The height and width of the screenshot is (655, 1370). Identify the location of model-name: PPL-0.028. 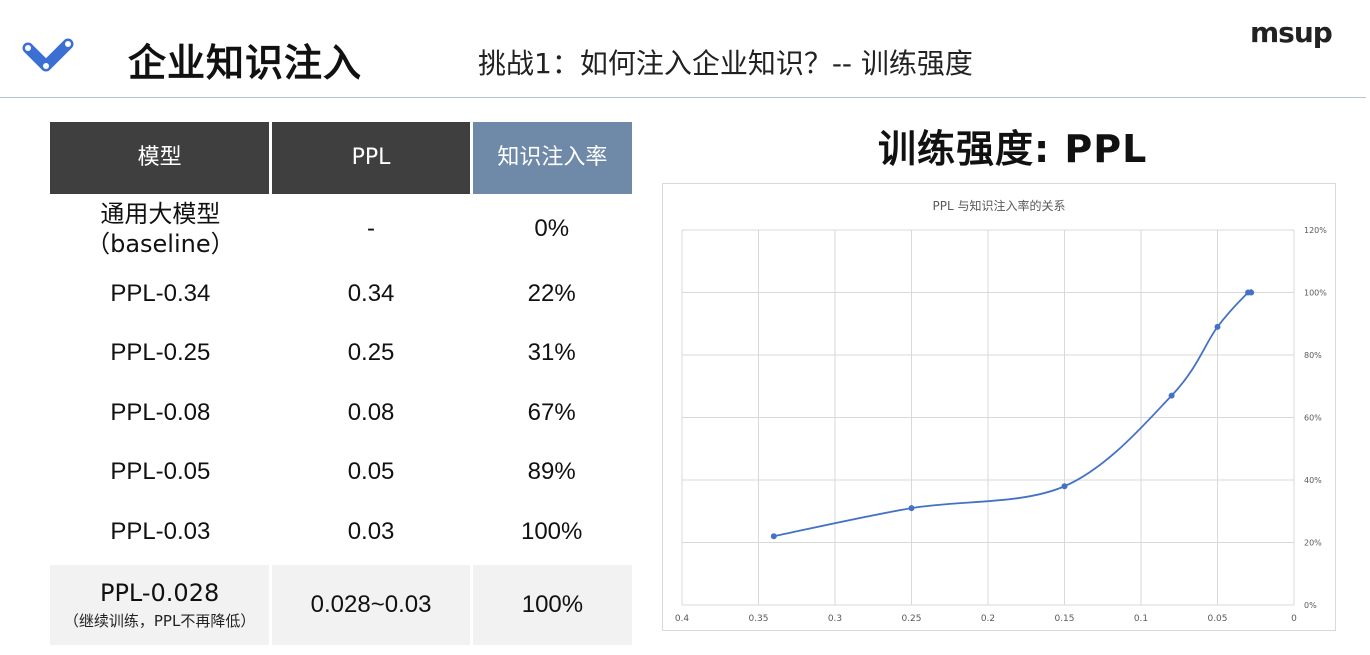
(159, 593).